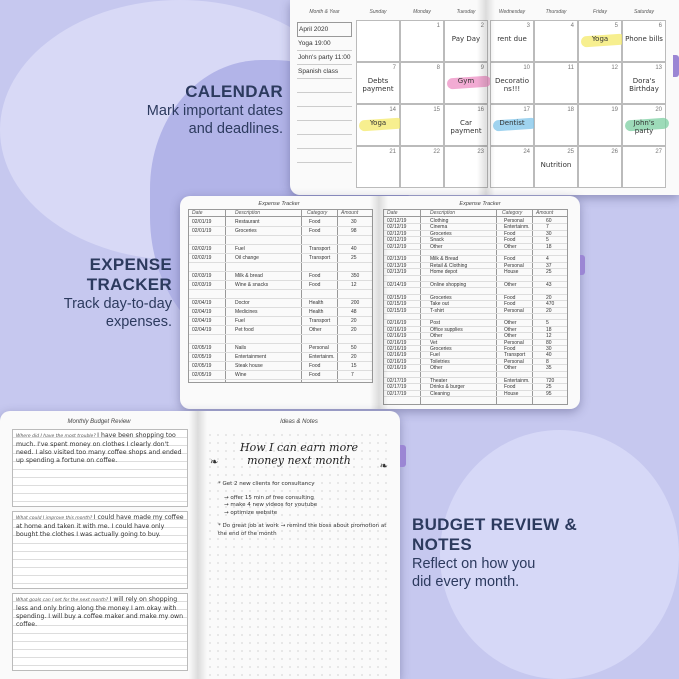  Describe the element at coordinates (556, 125) in the screenshot. I see `calendar-day-cell: 18` at that location.